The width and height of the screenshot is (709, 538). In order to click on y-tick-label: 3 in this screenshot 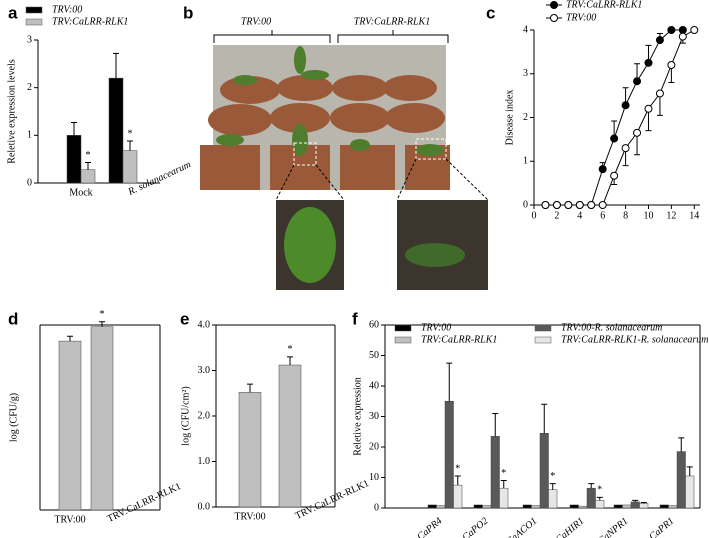, I will do `click(525, 73)`.